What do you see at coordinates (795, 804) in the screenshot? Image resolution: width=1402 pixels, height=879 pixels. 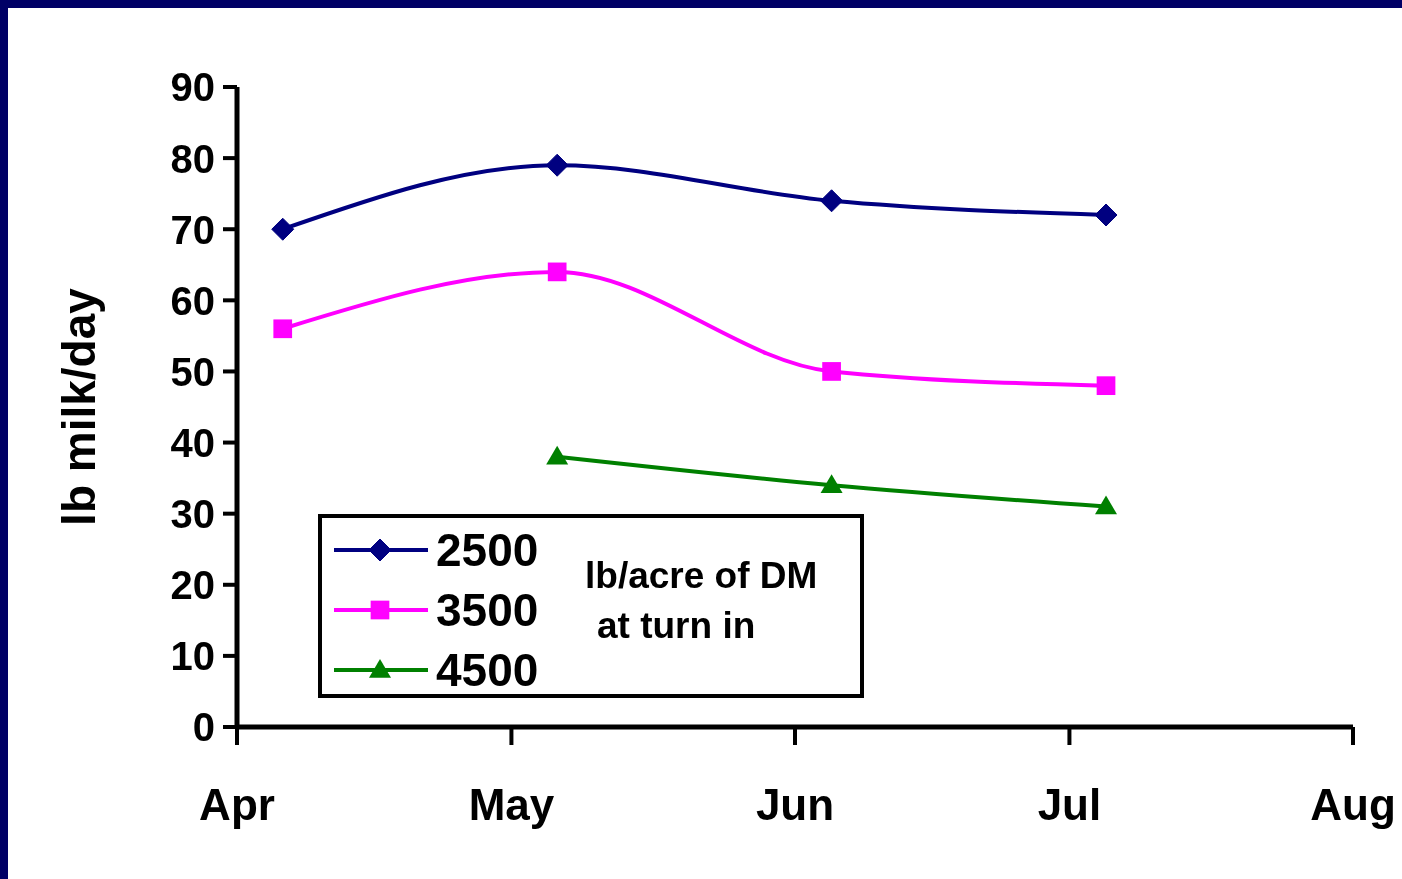 I see `x-tick-label: Jun` at bounding box center [795, 804].